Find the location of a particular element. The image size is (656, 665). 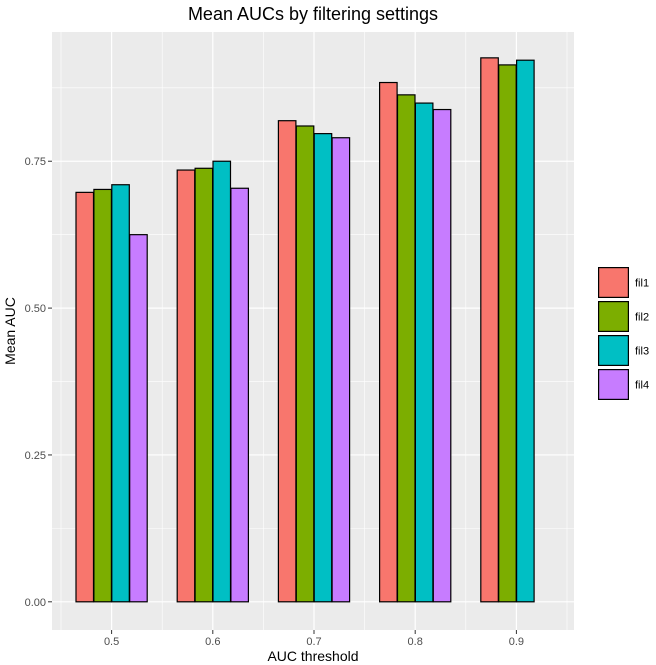

legend-label-fil1: fil1 is located at coordinates (642, 284).